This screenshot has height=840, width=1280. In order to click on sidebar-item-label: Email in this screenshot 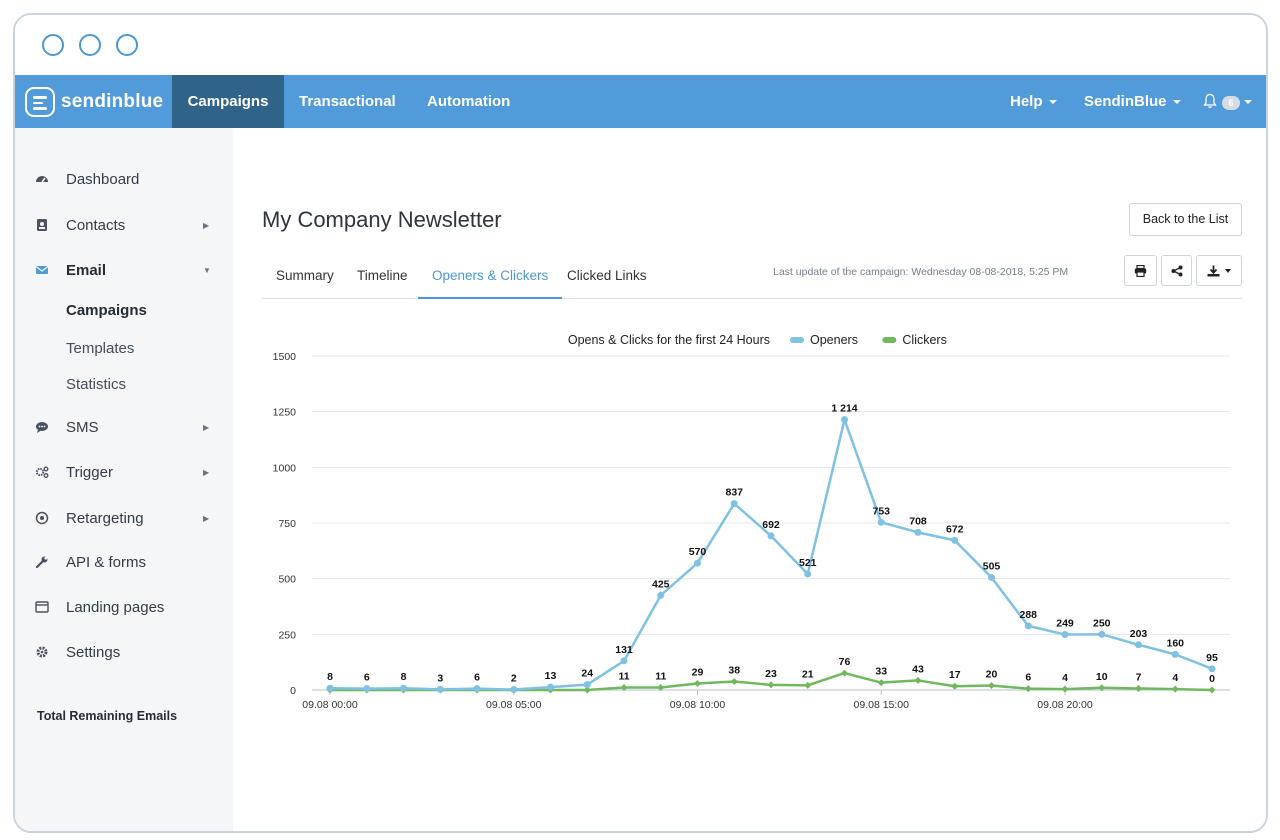, I will do `click(86, 270)`.